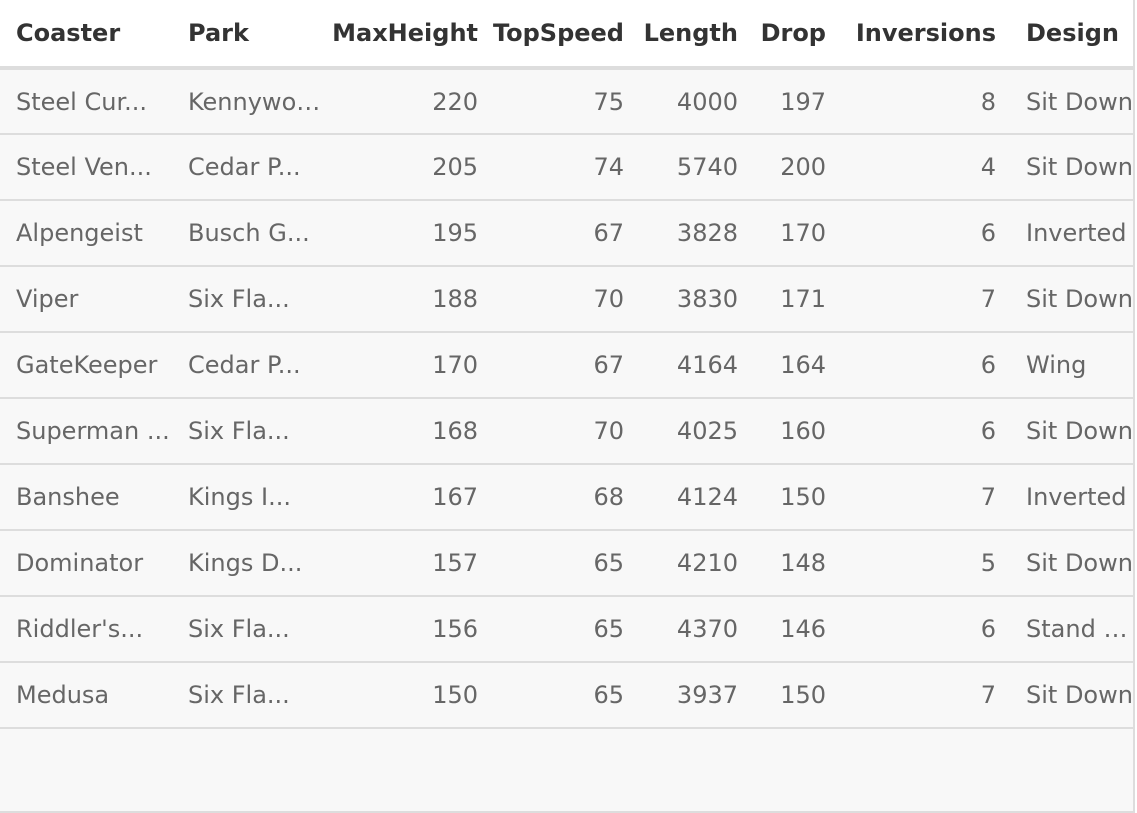 The width and height of the screenshot is (1137, 813). I want to click on cell-coaster: GateKeeper, so click(86, 365).